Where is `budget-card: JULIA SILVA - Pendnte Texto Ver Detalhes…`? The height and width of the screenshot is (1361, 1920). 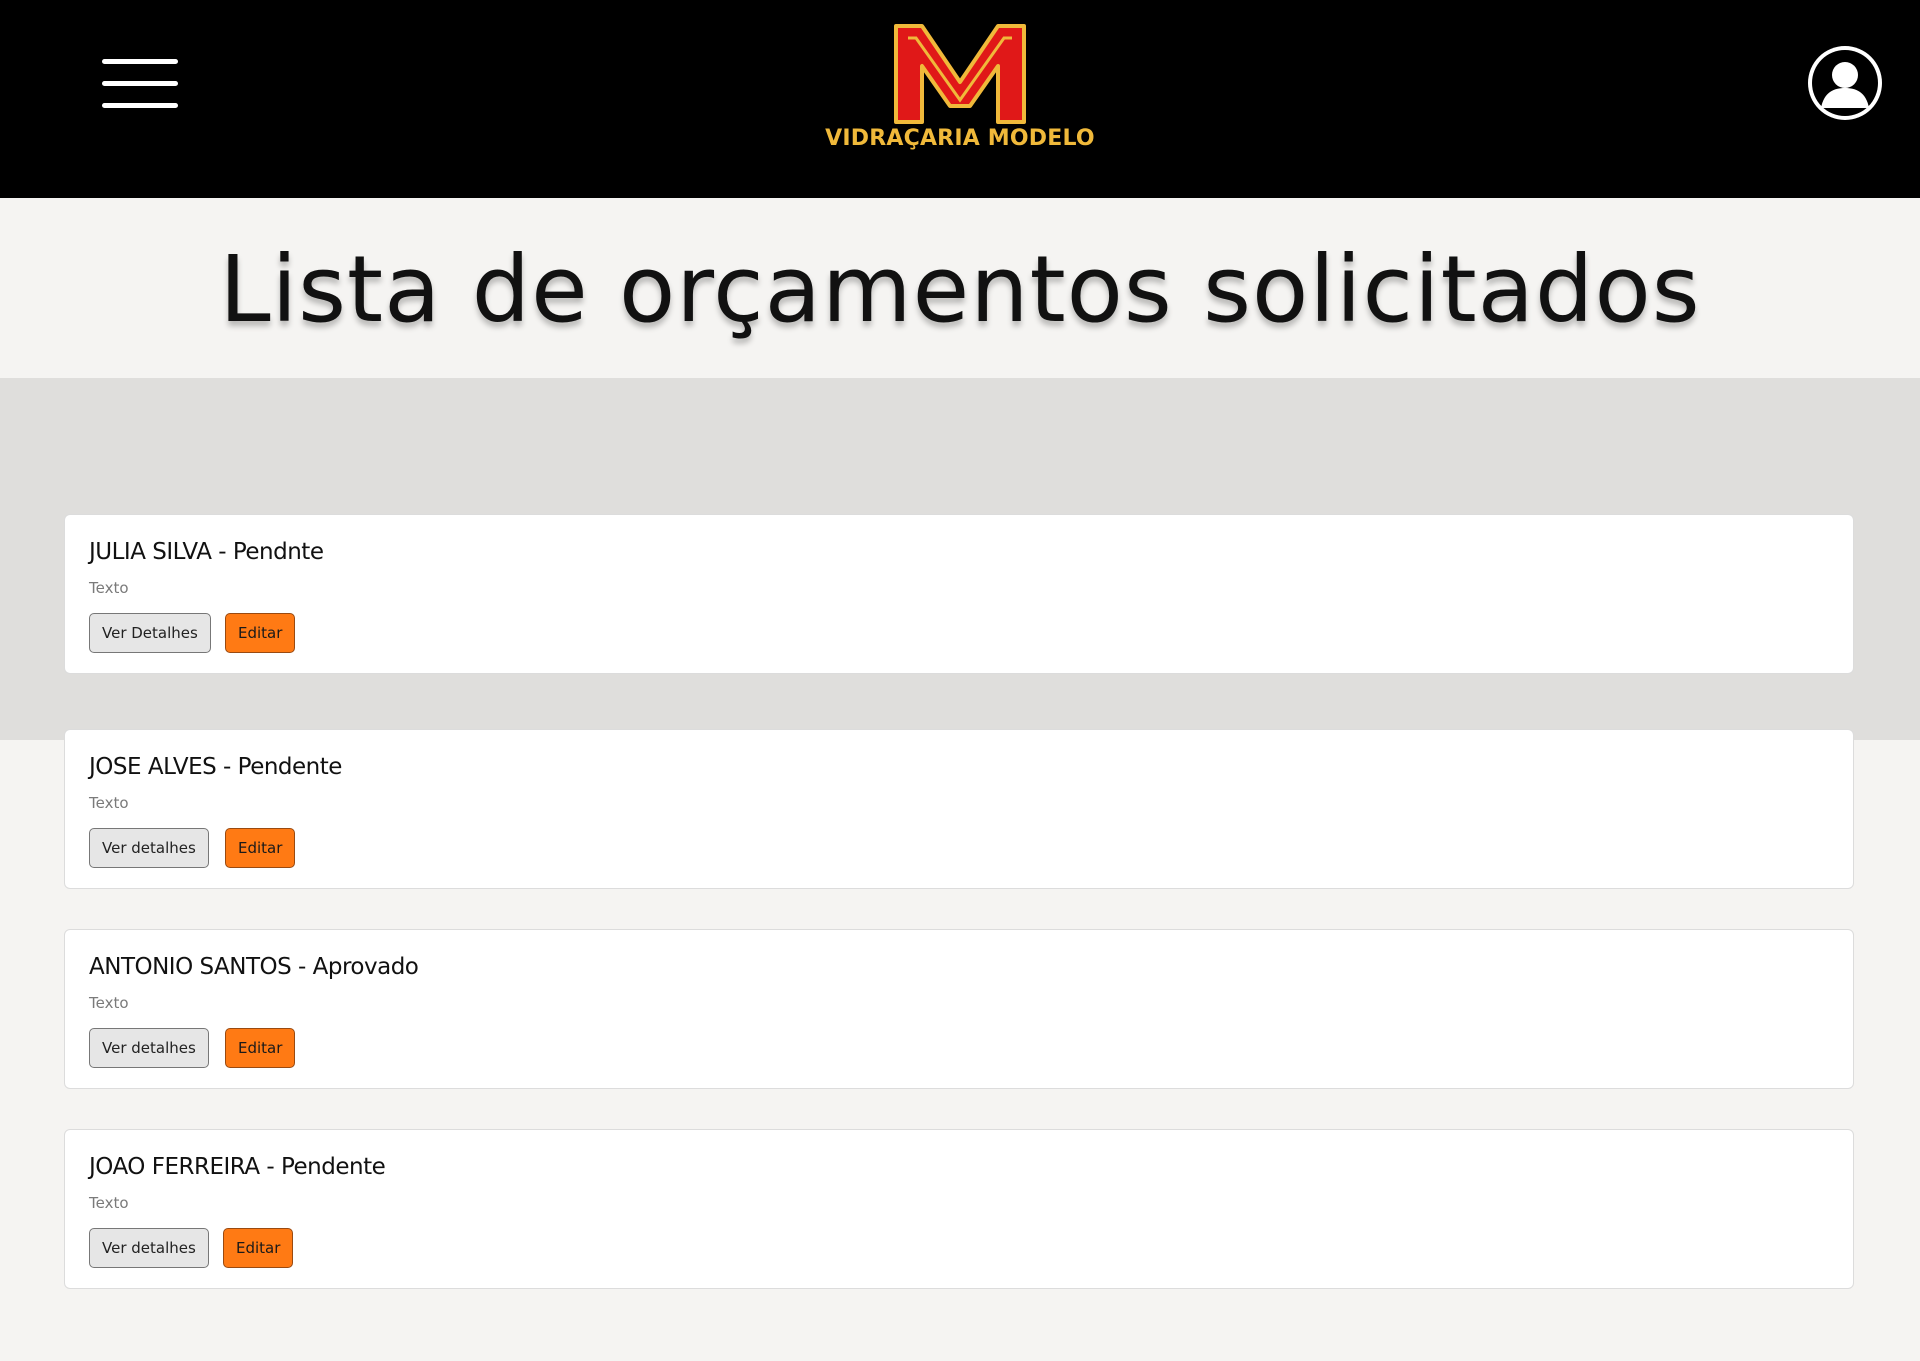
budget-card: JULIA SILVA - Pendnte Texto Ver Detalhes… is located at coordinates (959, 594).